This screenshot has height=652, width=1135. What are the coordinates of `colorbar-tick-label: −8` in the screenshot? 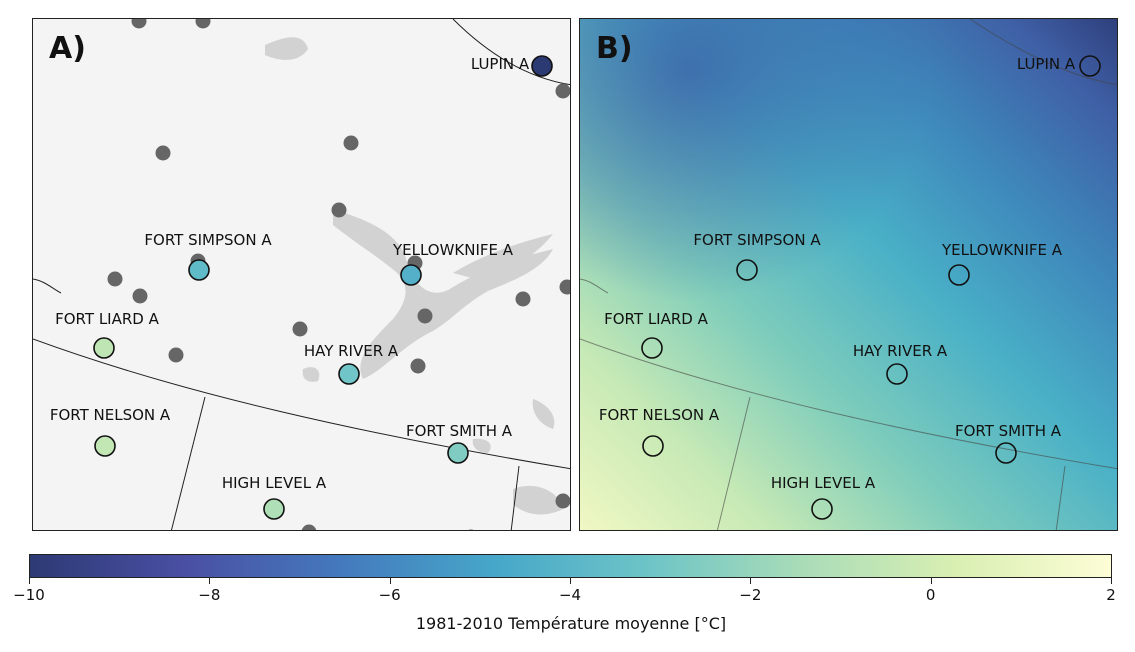 It's located at (209, 595).